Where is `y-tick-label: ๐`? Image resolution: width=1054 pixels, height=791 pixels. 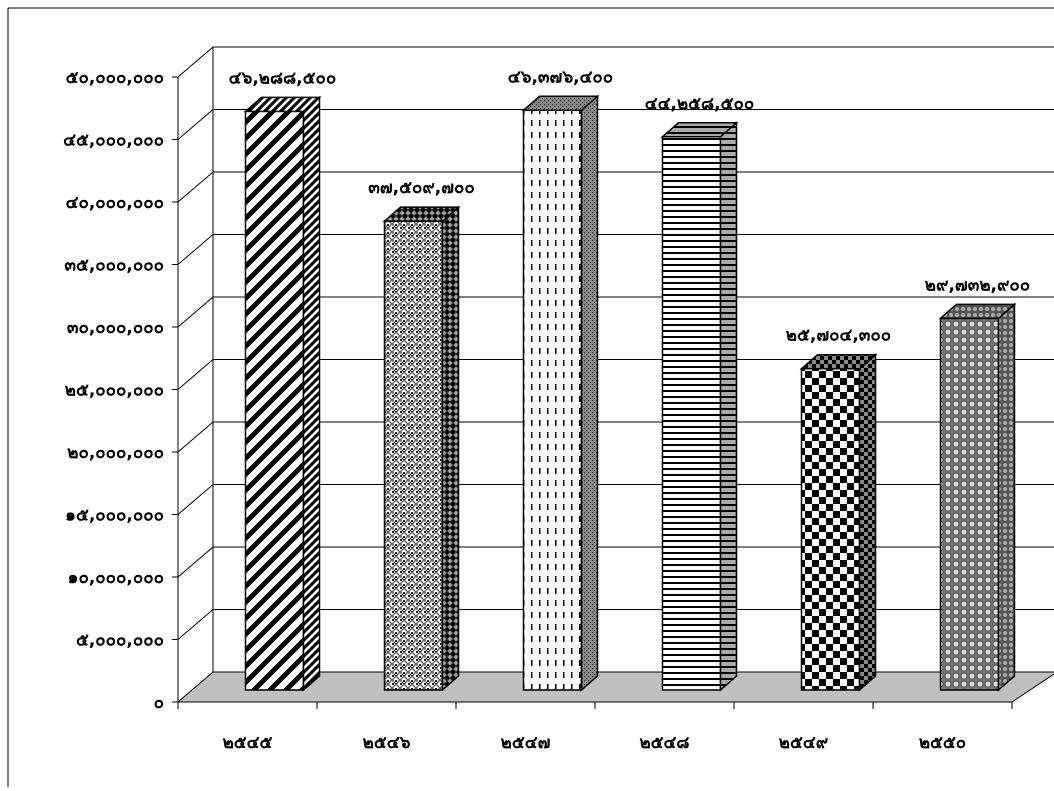 y-tick-label: ๐ is located at coordinates (159, 703).